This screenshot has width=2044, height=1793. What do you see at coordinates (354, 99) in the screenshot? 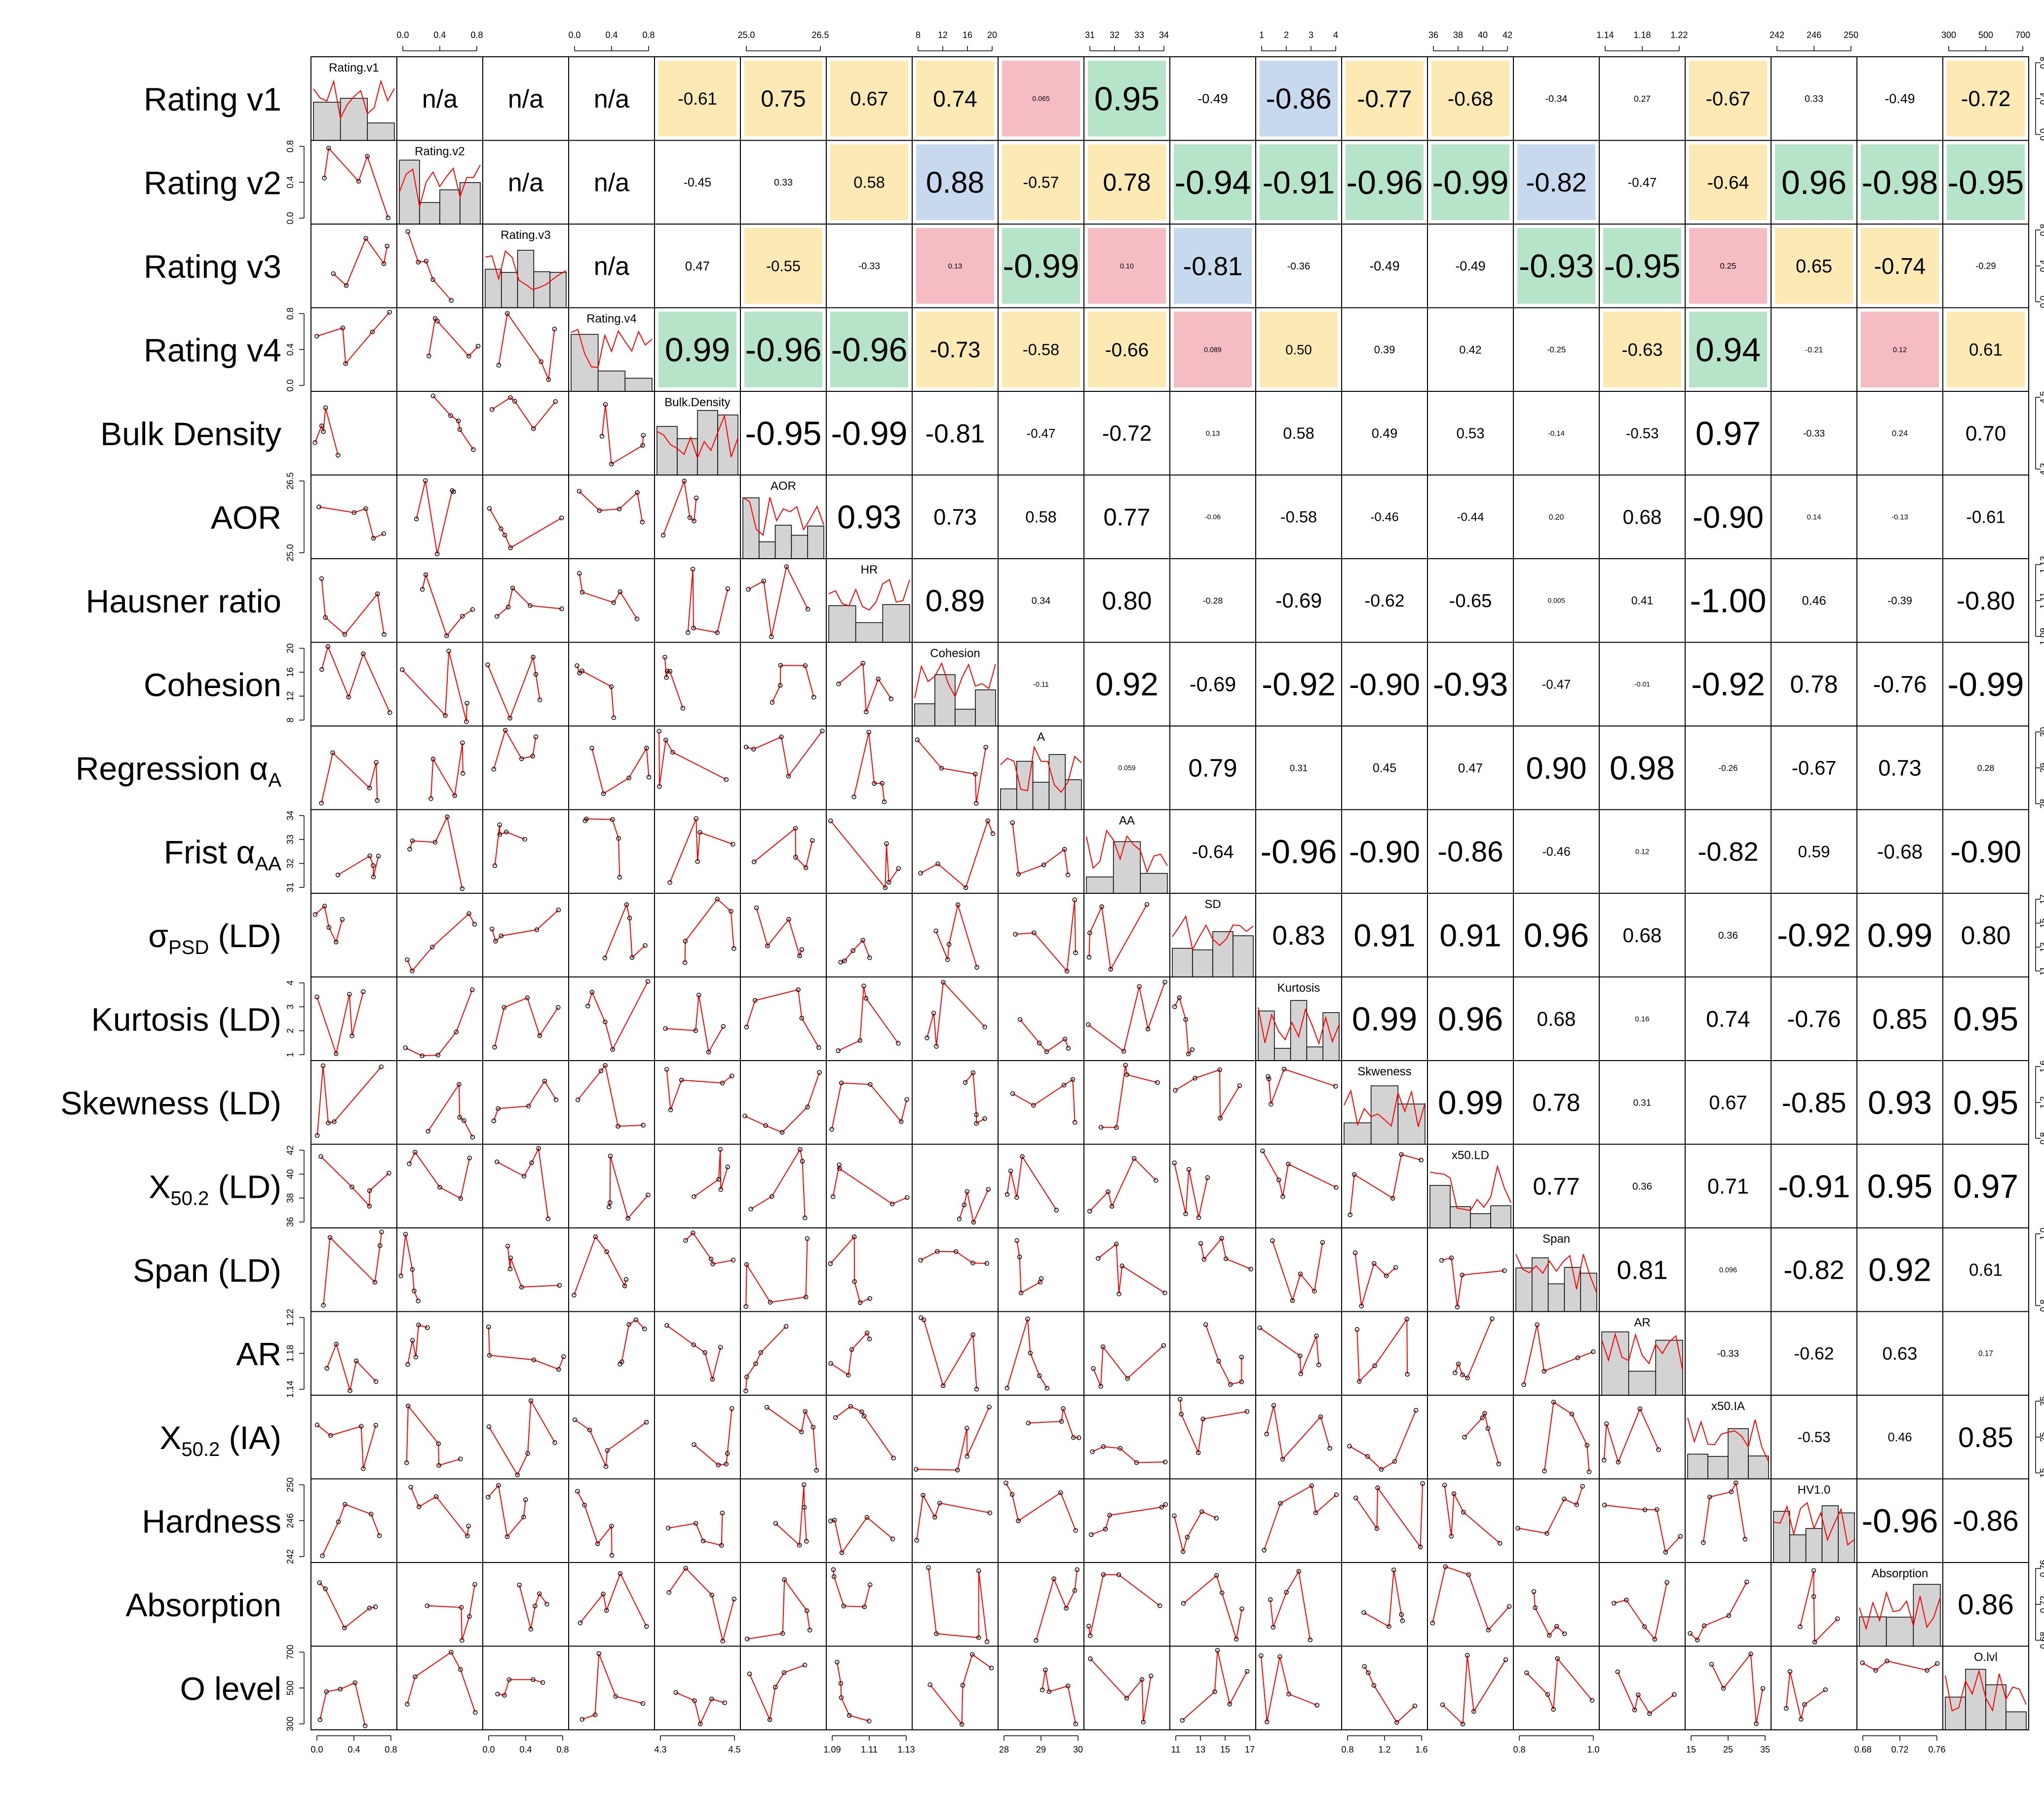
I see `density-line` at bounding box center [354, 99].